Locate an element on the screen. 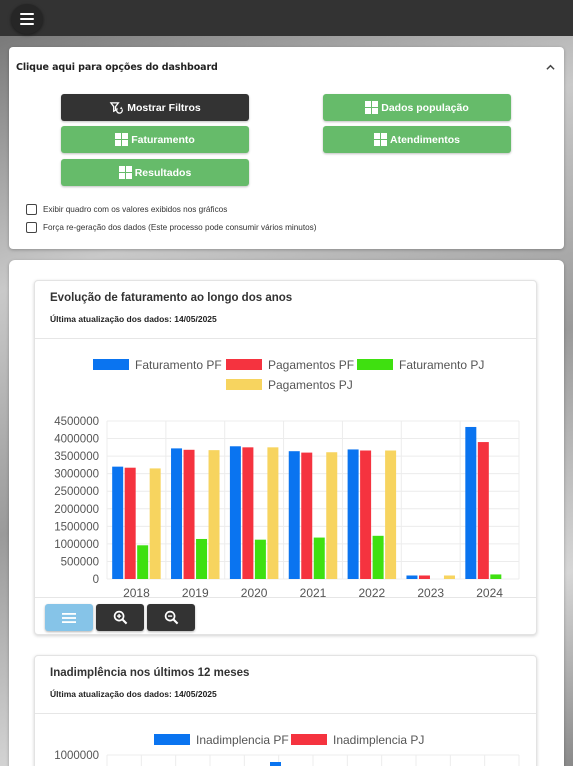 The width and height of the screenshot is (573, 766). attendance-button: Atendimentos is located at coordinates (417, 139).